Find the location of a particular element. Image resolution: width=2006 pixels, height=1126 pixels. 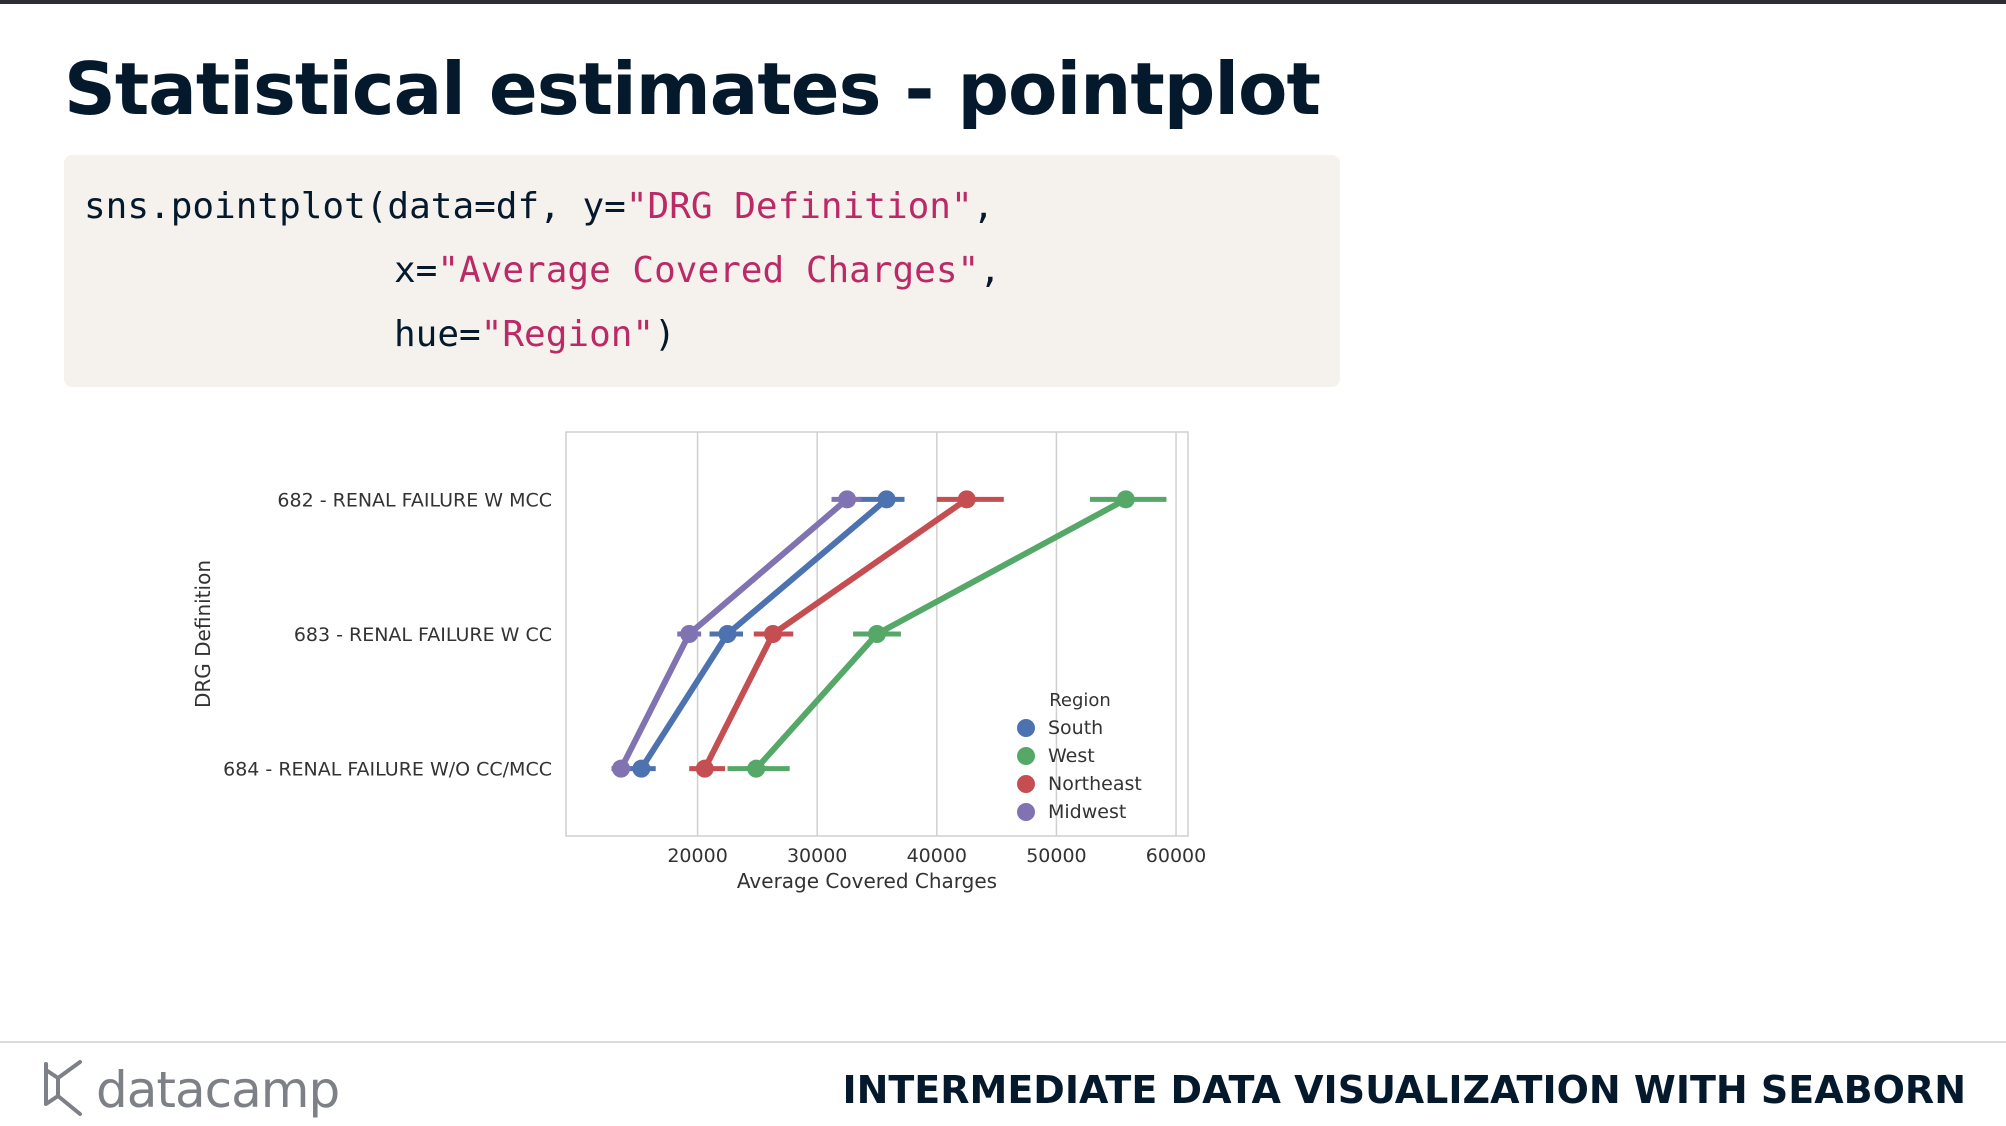

code-text: x= is located at coordinates (416, 270).